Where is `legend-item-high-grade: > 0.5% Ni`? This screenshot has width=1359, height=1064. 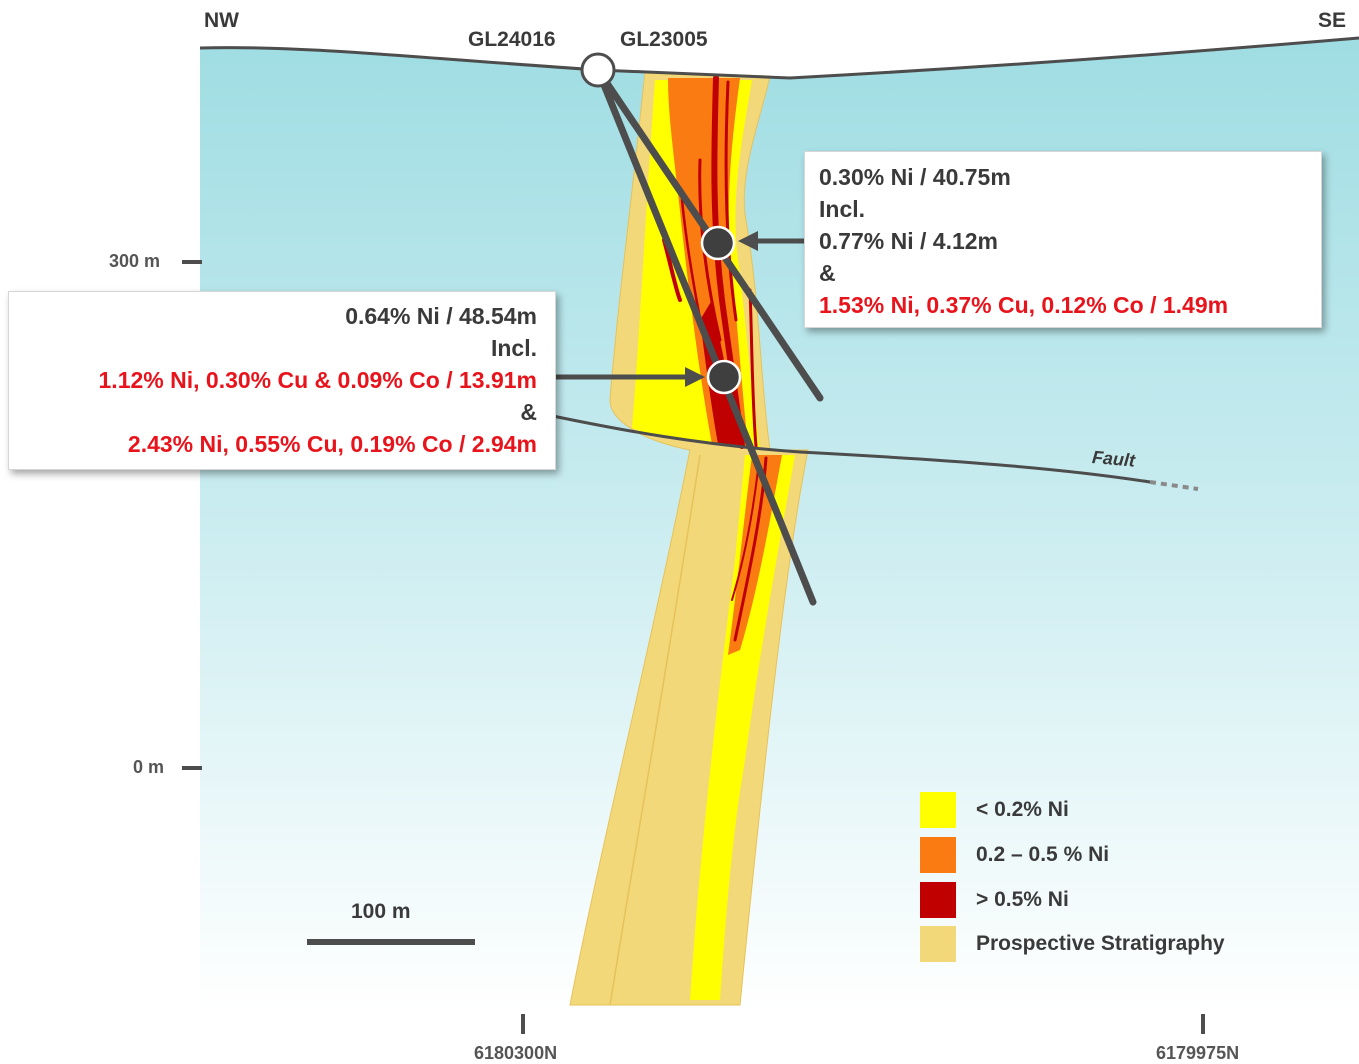 legend-item-high-grade: > 0.5% Ni is located at coordinates (1120, 900).